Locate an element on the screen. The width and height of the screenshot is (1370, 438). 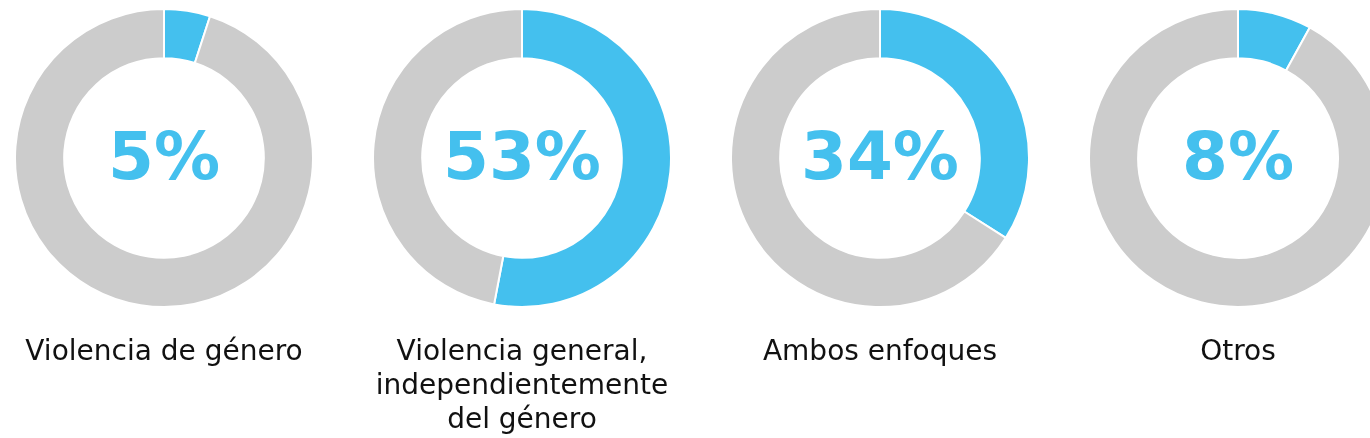
data-label: 34% is located at coordinates (880, 157).